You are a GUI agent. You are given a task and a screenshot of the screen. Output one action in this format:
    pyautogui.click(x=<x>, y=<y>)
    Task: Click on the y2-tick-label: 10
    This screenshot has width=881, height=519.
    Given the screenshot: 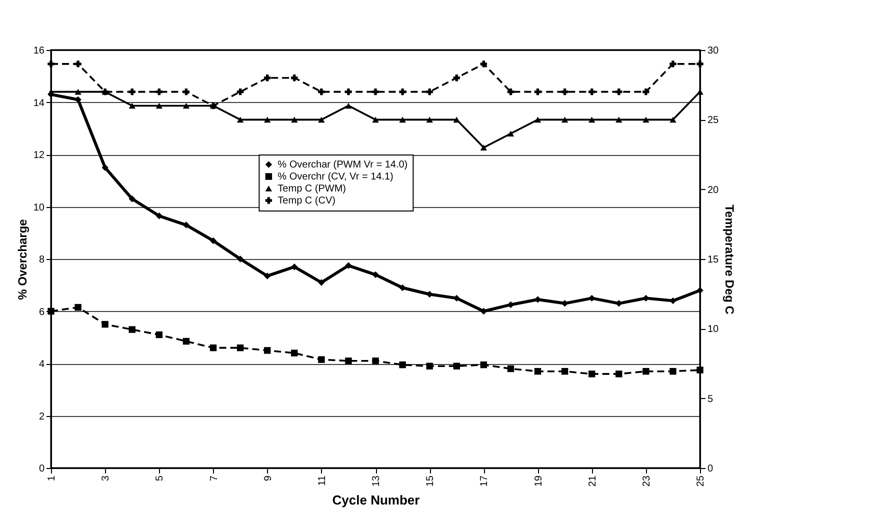 What is the action you would take?
    pyautogui.click(x=714, y=330)
    